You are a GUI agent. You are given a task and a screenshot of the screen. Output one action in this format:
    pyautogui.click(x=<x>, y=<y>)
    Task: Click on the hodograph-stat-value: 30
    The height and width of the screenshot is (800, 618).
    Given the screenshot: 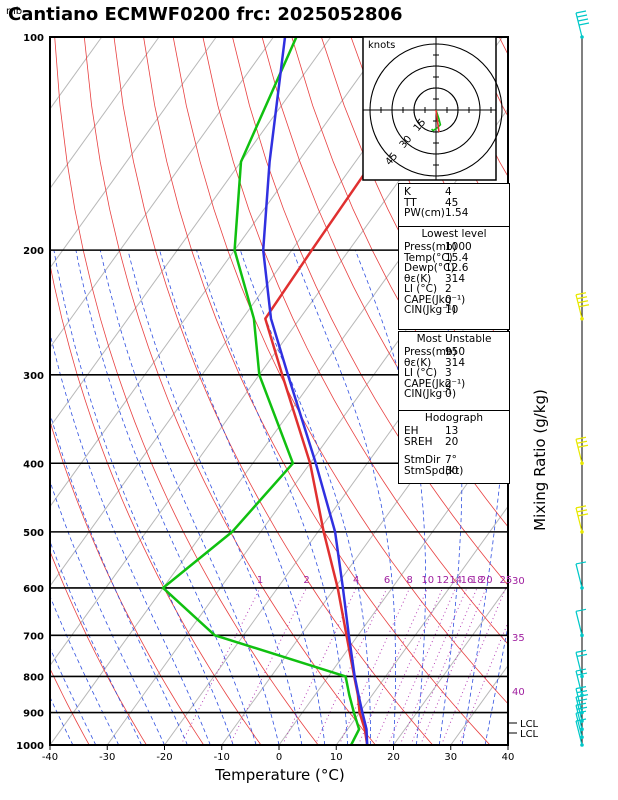 What is the action you would take?
    pyautogui.click(x=452, y=470)
    